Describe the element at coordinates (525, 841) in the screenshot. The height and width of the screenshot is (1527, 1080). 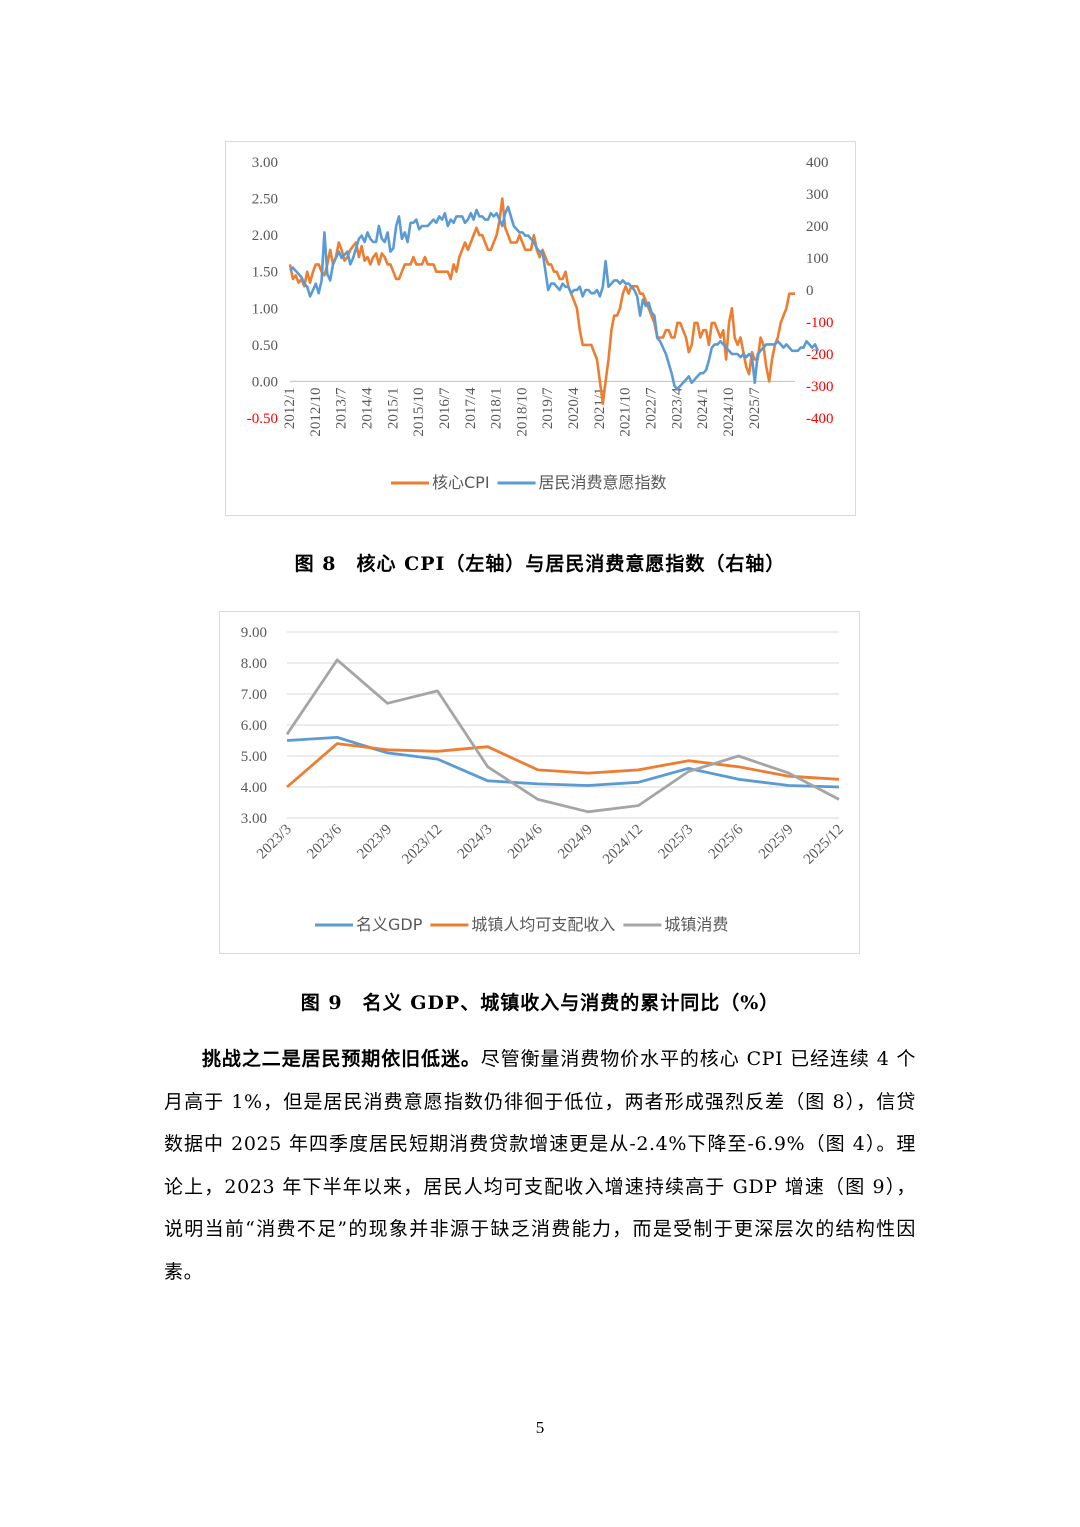
I see `x-axis-tick-label: 2024/6` at that location.